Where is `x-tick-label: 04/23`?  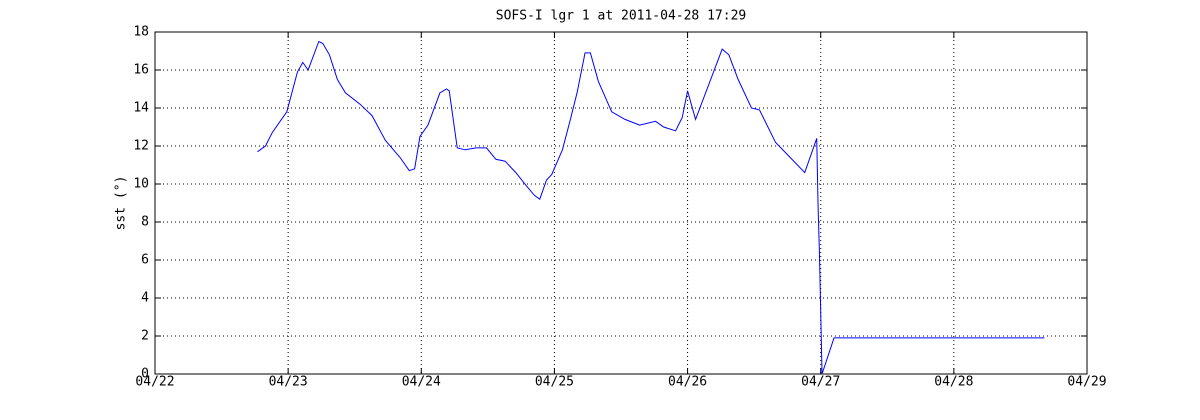
x-tick-label: 04/23 is located at coordinates (288, 382).